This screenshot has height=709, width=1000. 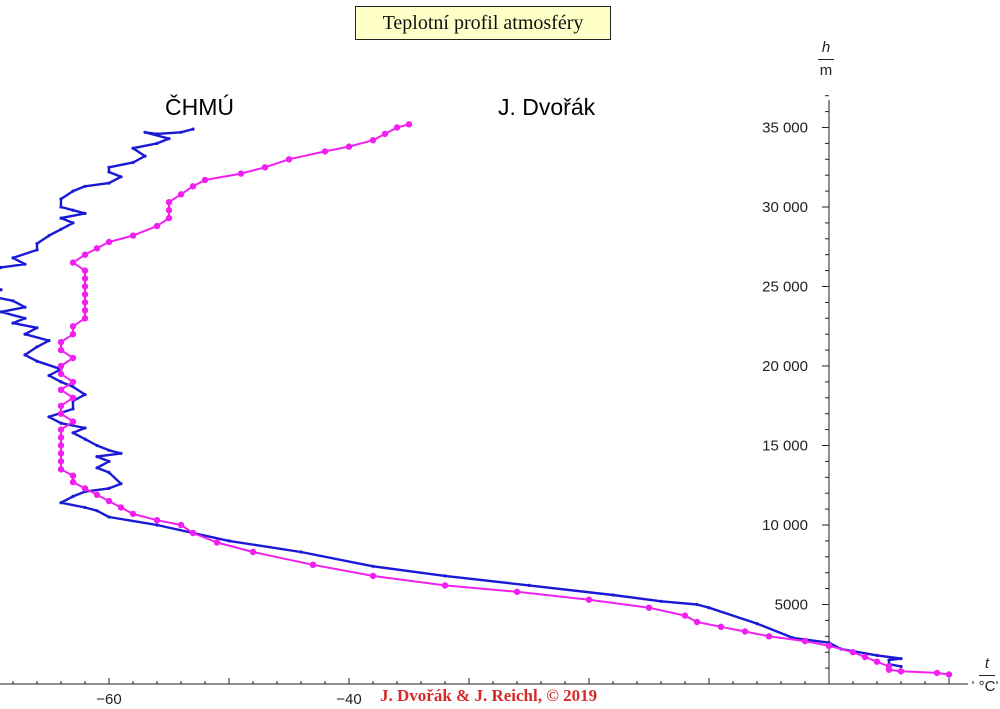 I want to click on x-tick-label: −40, so click(x=348, y=699).